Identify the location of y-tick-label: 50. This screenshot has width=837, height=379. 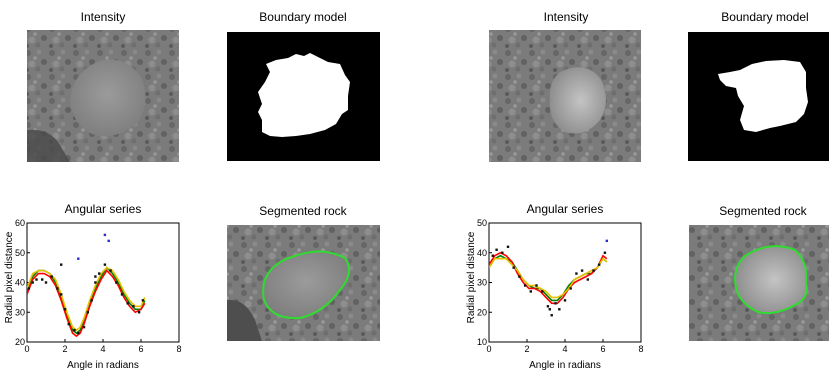
(482, 223).